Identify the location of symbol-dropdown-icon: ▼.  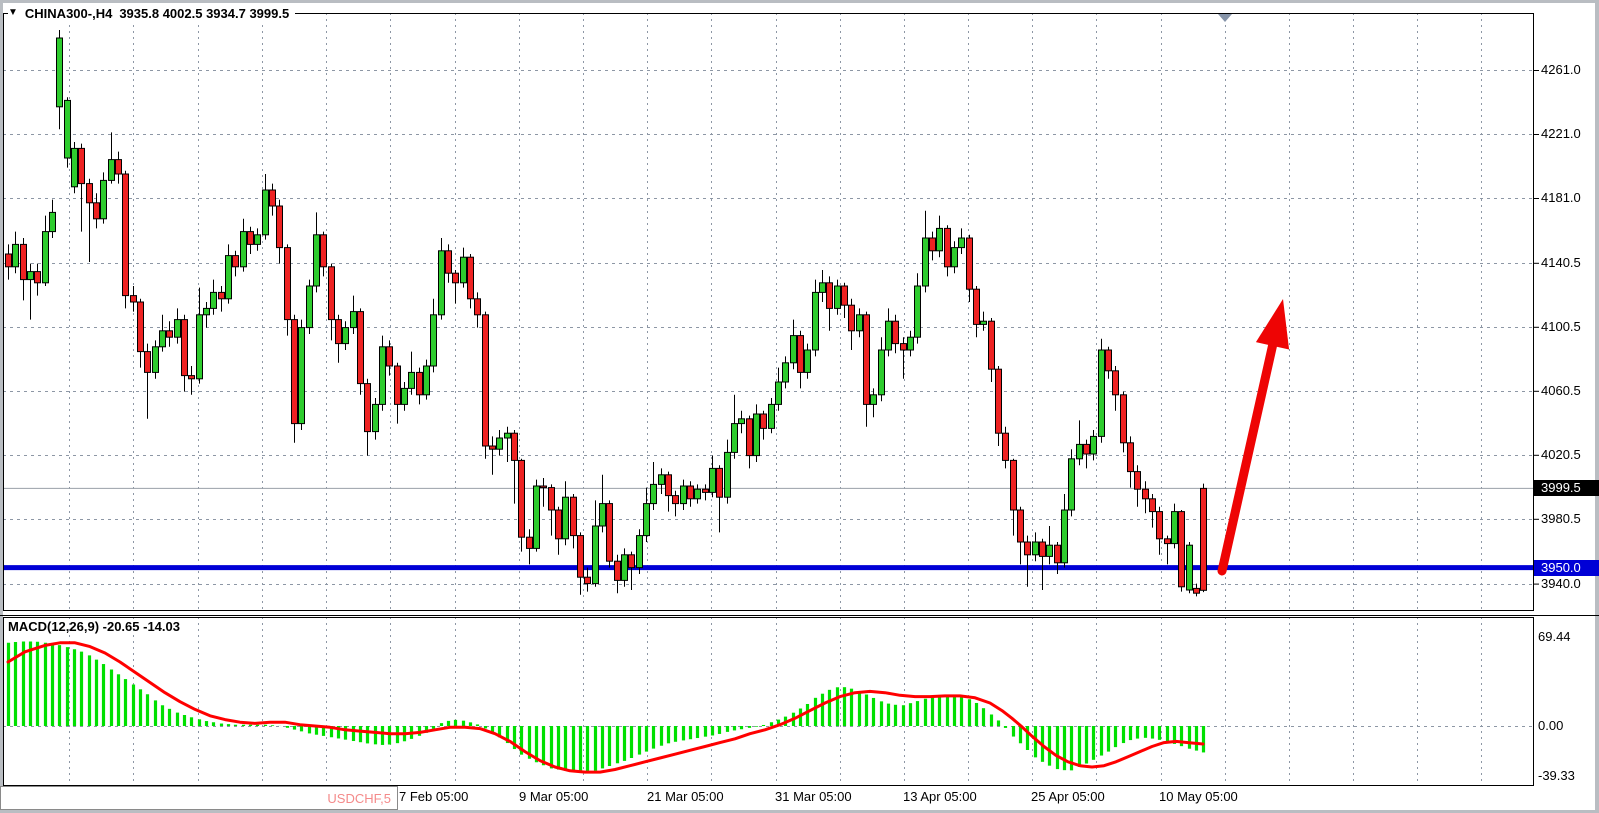
(13, 12).